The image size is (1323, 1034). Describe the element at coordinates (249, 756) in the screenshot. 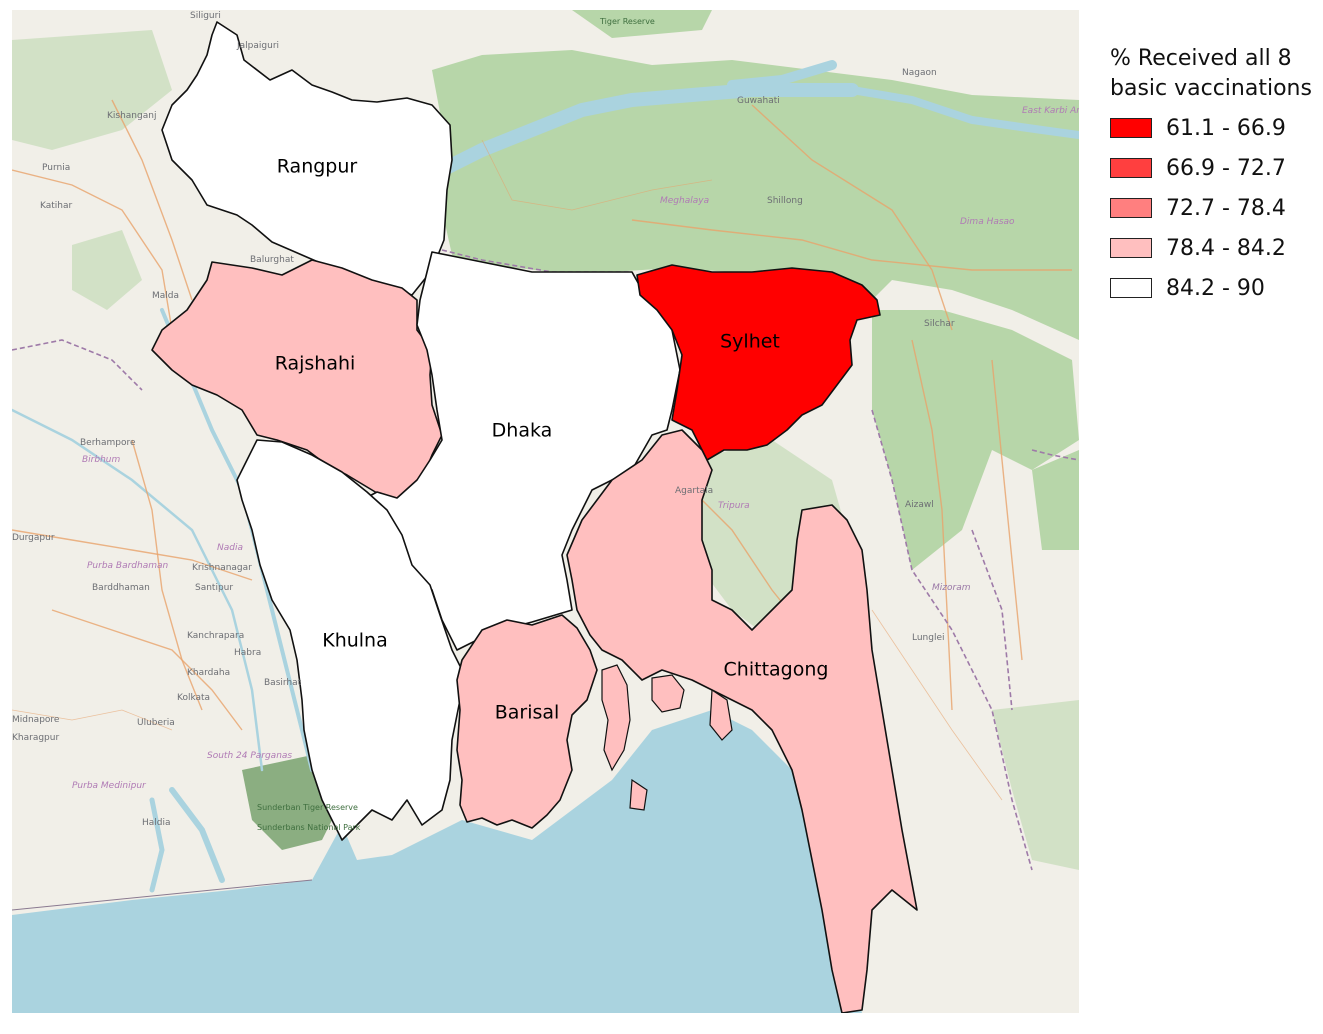

I see `place-south-24: South 24 Parganas` at that location.